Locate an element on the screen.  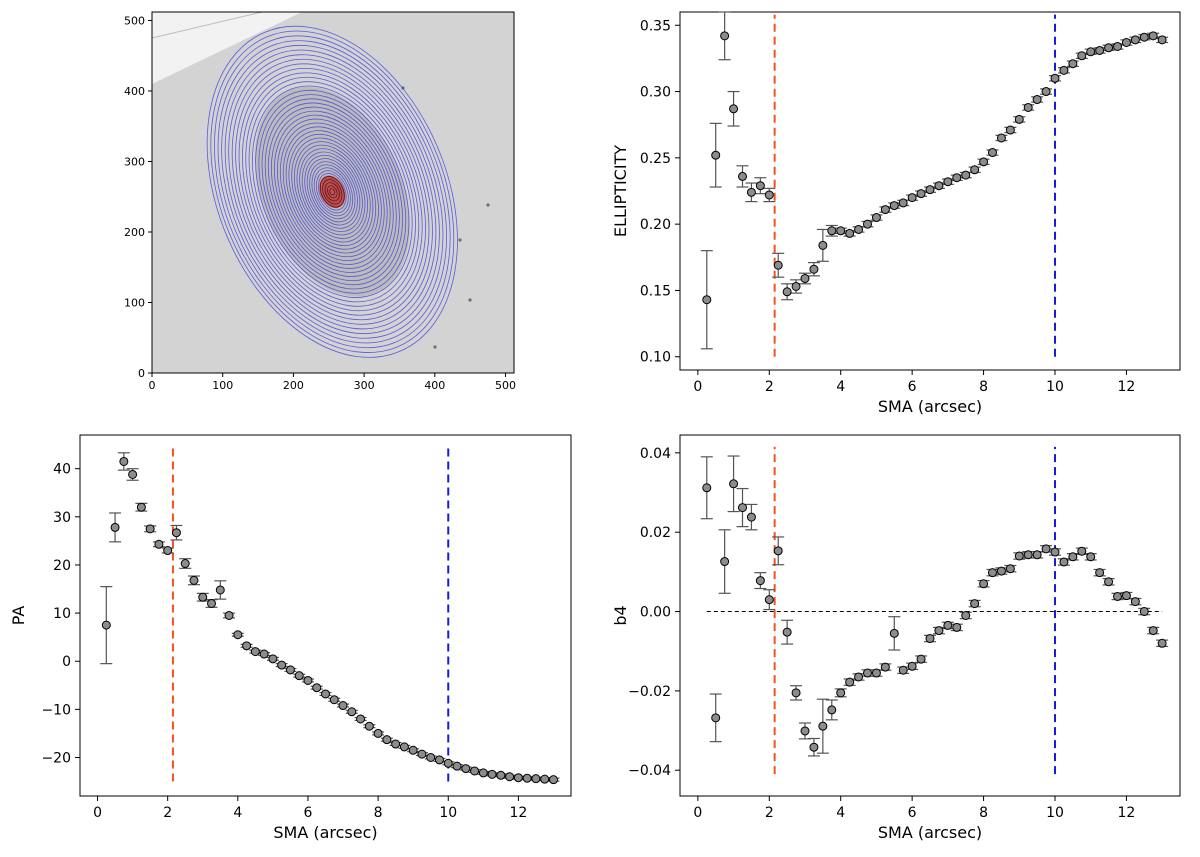
y-tick-label: 30 is located at coordinates (62, 518).